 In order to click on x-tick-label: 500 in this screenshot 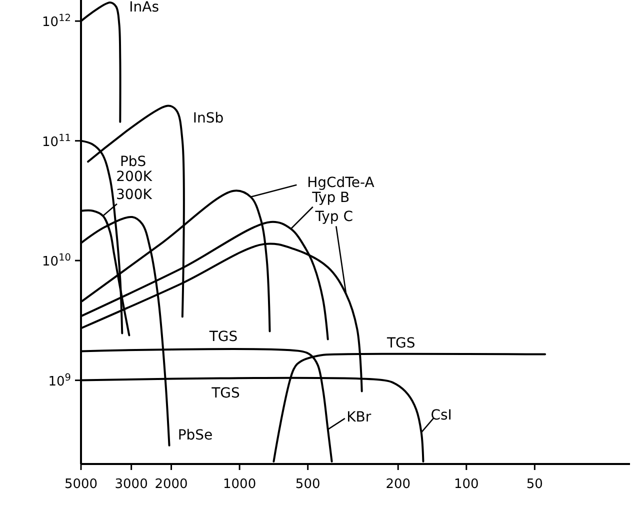, I will do `click(307, 484)`.